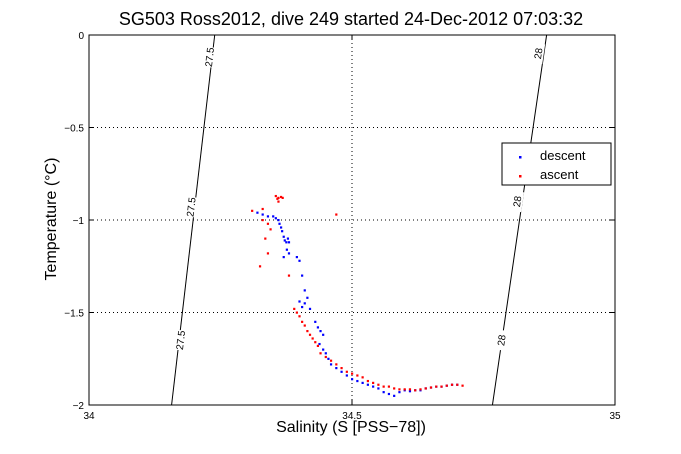 The height and width of the screenshot is (454, 681). What do you see at coordinates (615, 416) in the screenshot?
I see `x-tick-label: 35` at bounding box center [615, 416].